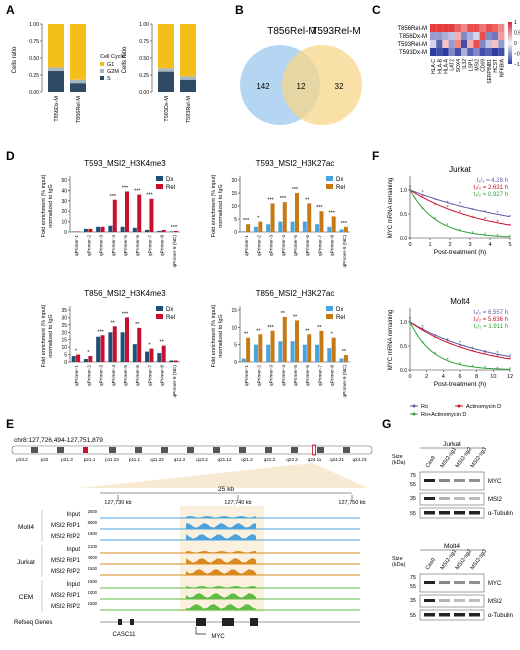 Image resolution: width=520 pixels, height=650 pixels. What do you see at coordinates (424, 407) in the screenshot?
I see `legend-label: Ro` at bounding box center [424, 407].